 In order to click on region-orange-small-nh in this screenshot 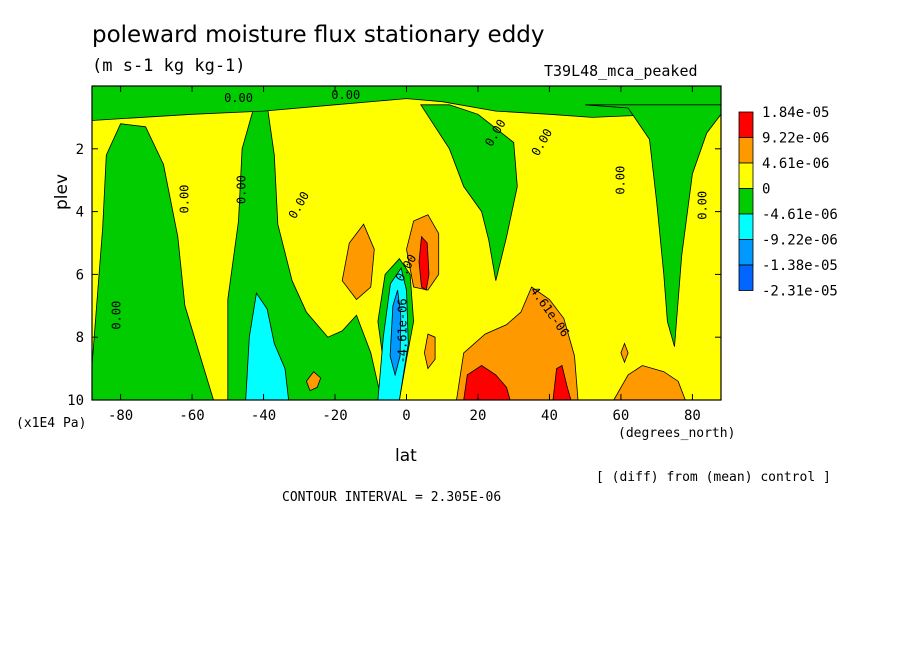, I will do `click(624, 353)`.